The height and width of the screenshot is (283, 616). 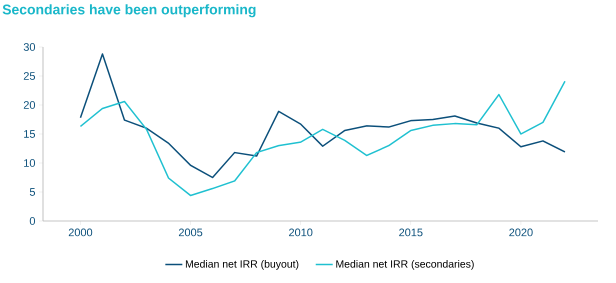 What do you see at coordinates (300, 232) in the screenshot?
I see `x-tick-label: 2010` at bounding box center [300, 232].